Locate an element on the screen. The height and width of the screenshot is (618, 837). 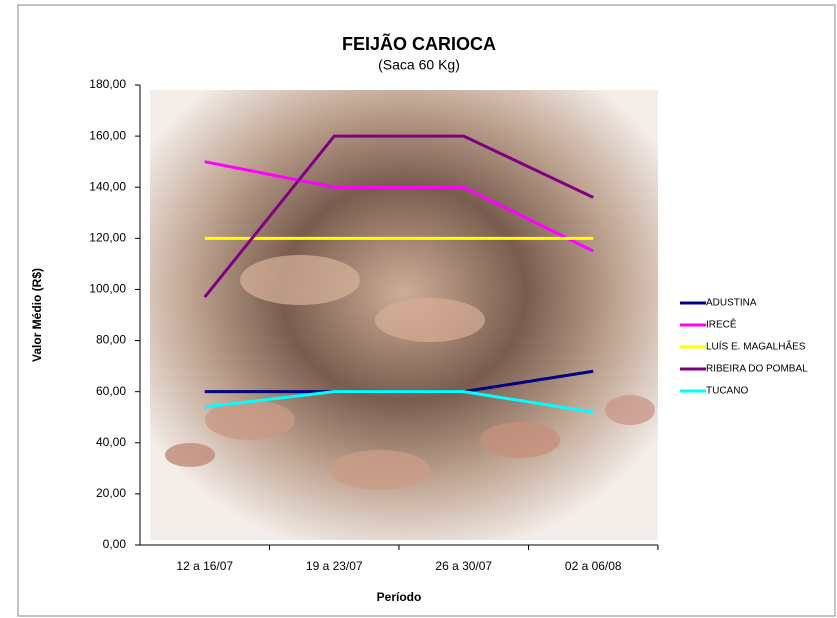
y-tick-label: 180,00 is located at coordinates (107, 84).